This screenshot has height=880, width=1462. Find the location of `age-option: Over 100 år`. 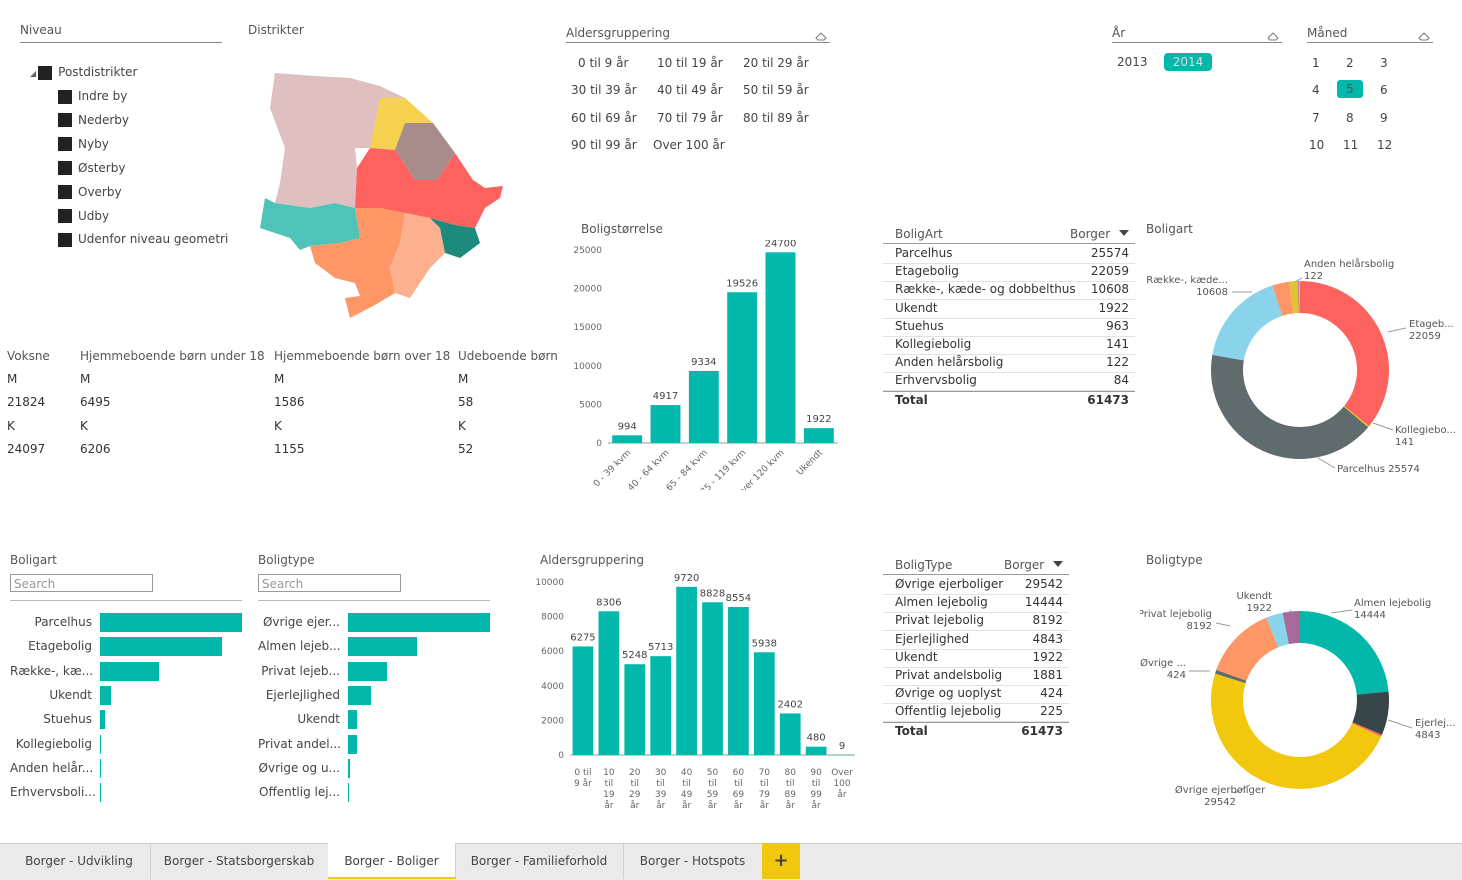

age-option: Over 100 år is located at coordinates (689, 145).